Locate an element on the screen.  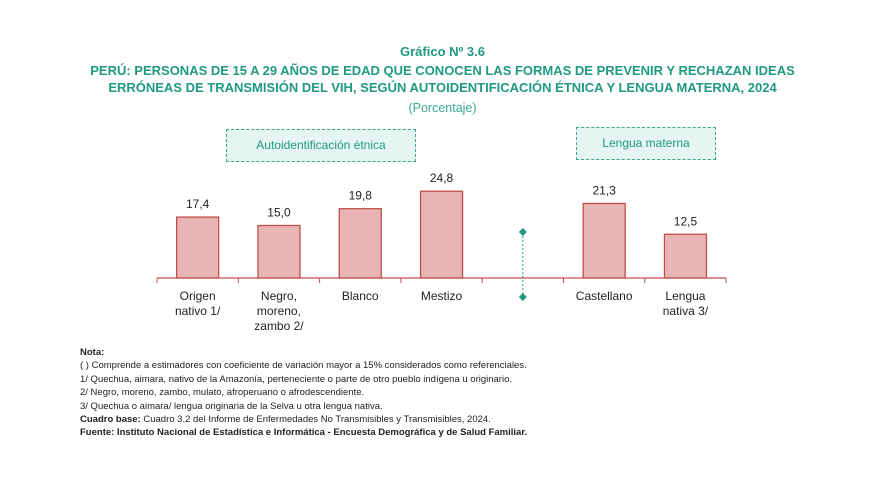
data-label: 21,3 is located at coordinates (604, 190).